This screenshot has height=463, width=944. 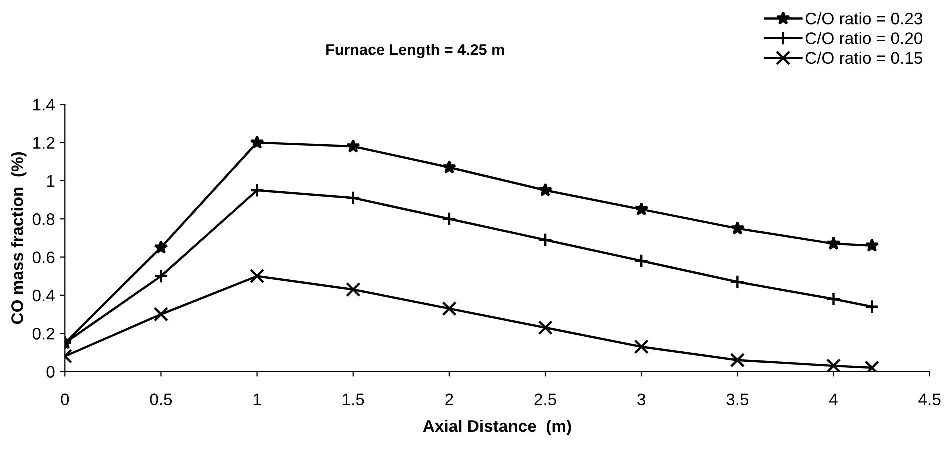 What do you see at coordinates (929, 400) in the screenshot?
I see `x-tick-label: 4.5` at bounding box center [929, 400].